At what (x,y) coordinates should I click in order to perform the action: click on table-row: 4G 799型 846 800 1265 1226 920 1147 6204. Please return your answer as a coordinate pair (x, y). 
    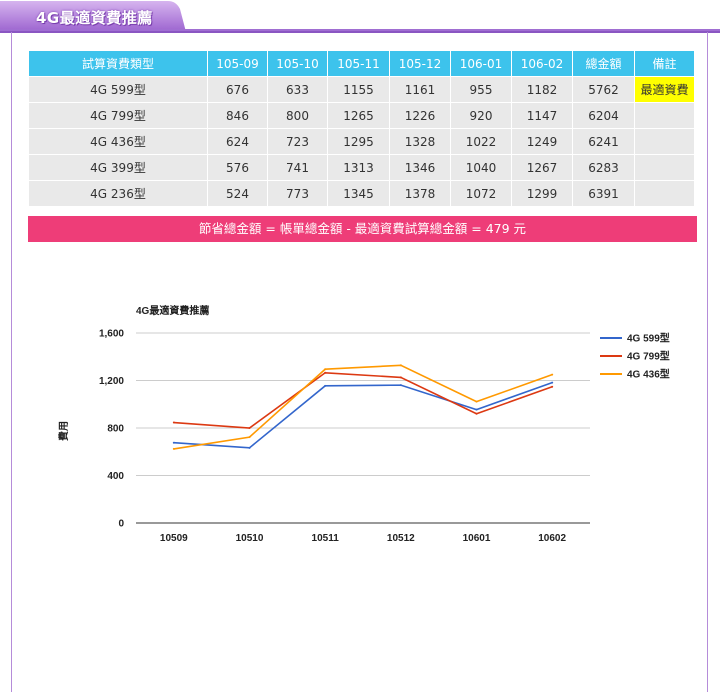
    Looking at the image, I should click on (361, 115).